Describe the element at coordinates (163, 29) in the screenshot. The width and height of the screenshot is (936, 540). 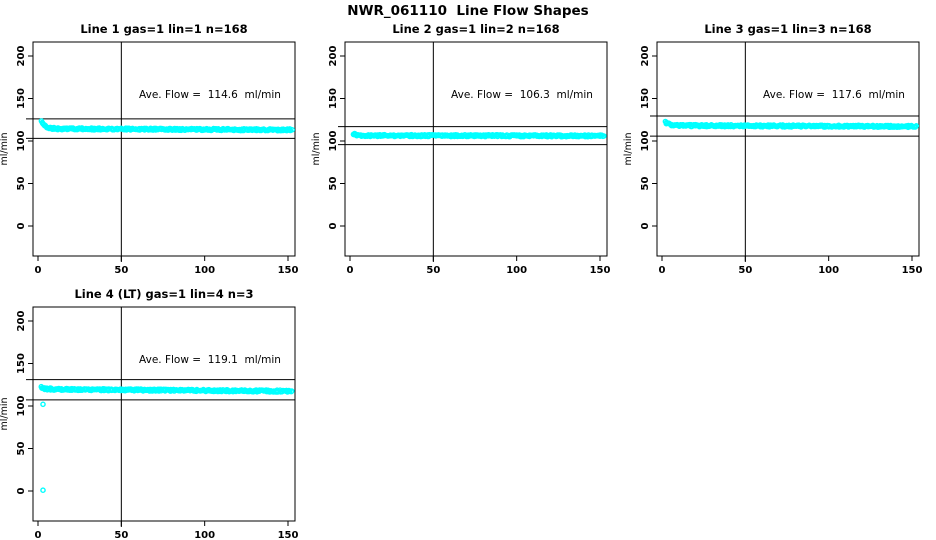
I see `subplot-title: Line 1 gas=1 lin=1 n=168` at that location.